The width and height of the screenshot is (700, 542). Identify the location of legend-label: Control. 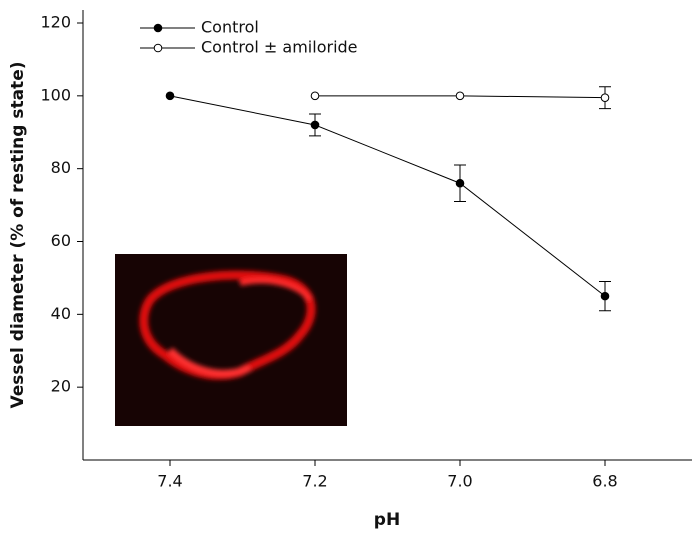
(230, 27).